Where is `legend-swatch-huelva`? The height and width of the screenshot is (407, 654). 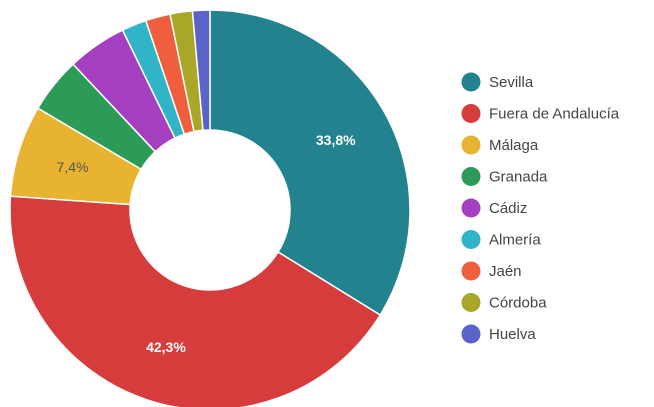
legend-swatch-huelva is located at coordinates (471, 334).